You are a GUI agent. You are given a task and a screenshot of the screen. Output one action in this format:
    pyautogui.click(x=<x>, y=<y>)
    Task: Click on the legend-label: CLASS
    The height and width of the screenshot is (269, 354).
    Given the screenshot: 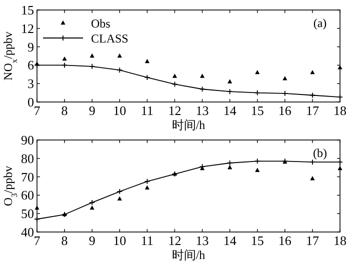 What is the action you would take?
    pyautogui.click(x=109, y=39)
    